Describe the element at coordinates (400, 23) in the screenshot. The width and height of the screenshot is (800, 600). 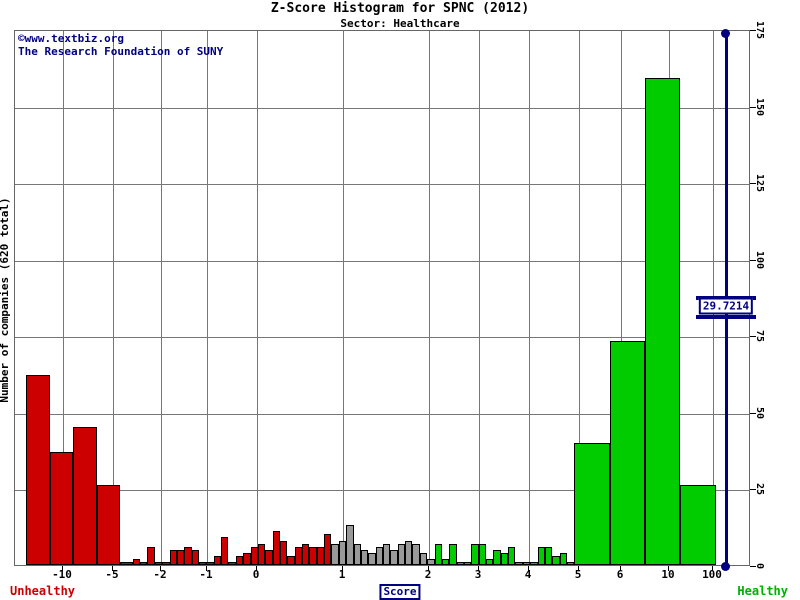
I see `chart-subtitle: Sector: Healthcare` at that location.